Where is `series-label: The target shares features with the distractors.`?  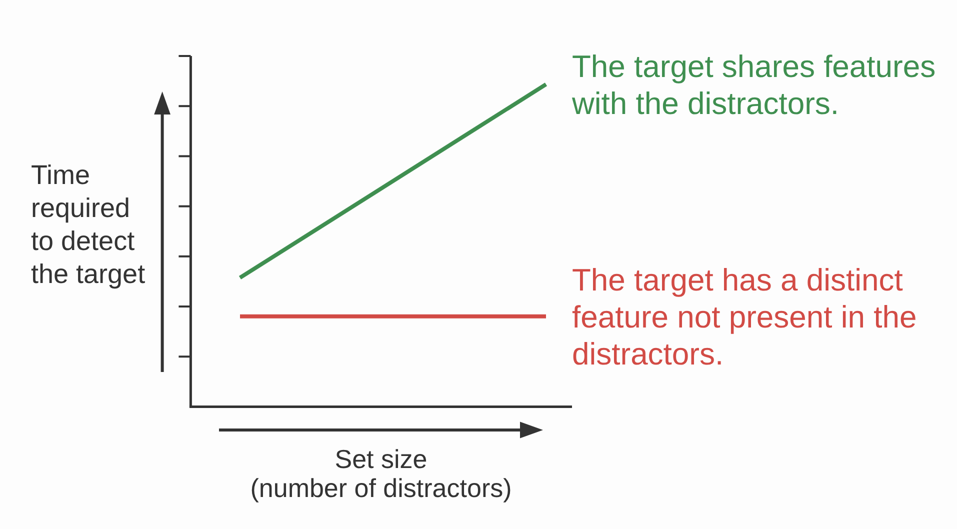 series-label: The target shares features with the distractors. is located at coordinates (753, 84).